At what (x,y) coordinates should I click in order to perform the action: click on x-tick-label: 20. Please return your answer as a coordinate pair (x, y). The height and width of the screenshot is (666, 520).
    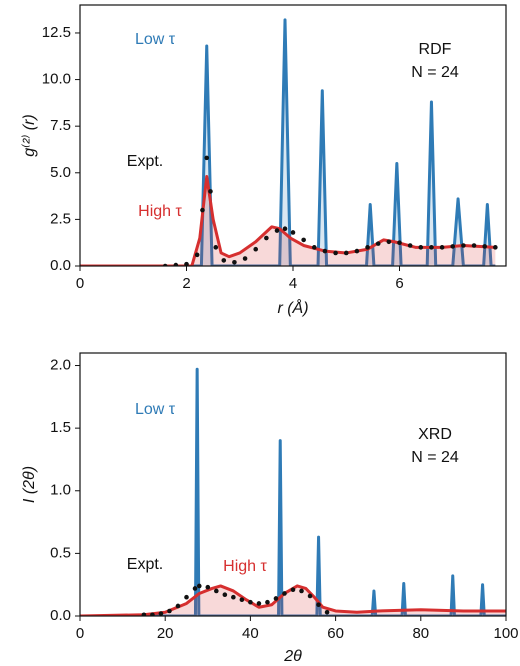
    Looking at the image, I should click on (165, 633).